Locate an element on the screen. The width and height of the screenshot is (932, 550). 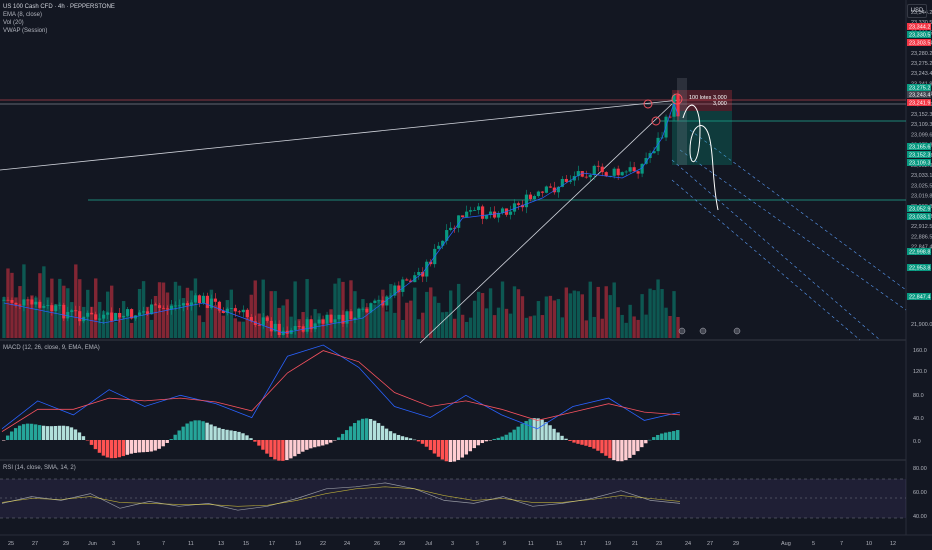
time-axis-label: 17 is located at coordinates (272, 544).